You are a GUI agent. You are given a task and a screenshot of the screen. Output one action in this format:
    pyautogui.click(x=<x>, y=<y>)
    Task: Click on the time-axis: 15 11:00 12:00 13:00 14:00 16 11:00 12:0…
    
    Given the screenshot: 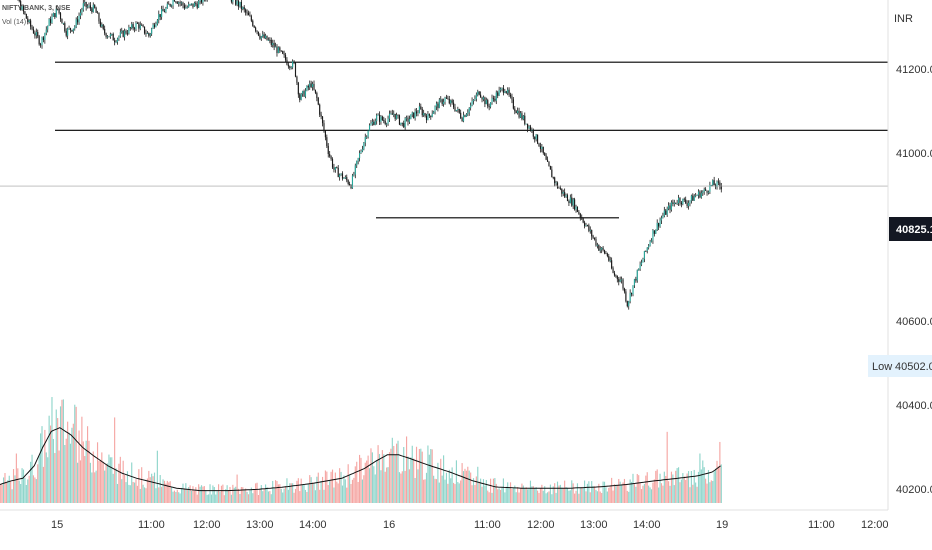 What is the action you would take?
    pyautogui.click(x=444, y=520)
    